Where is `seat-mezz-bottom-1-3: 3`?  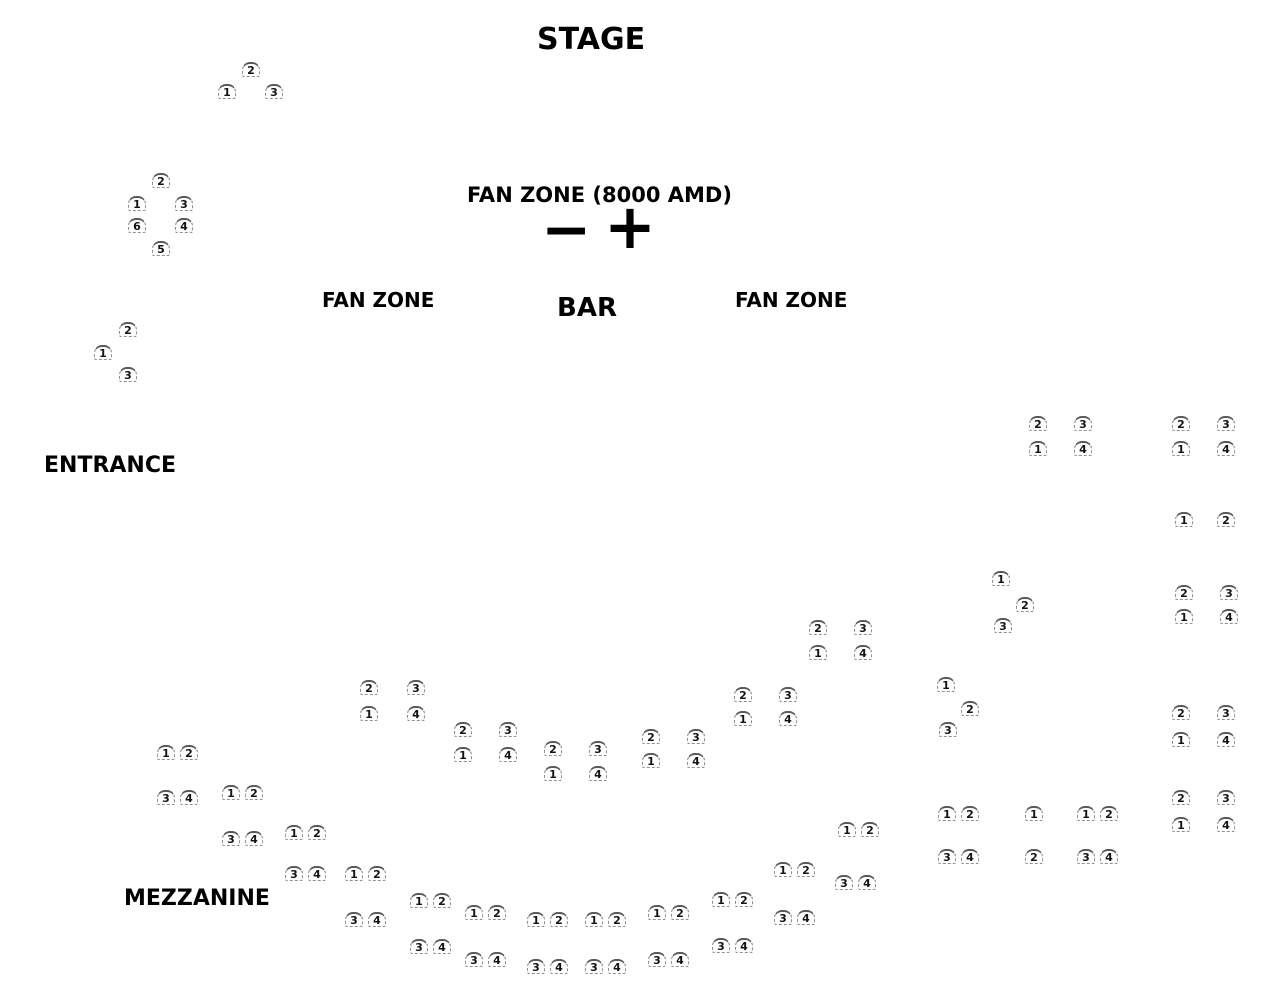 seat-mezz-bottom-1-3: 3 is located at coordinates (474, 959).